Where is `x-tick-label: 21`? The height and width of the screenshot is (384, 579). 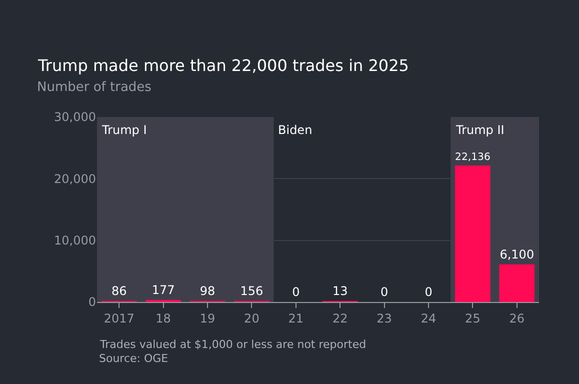
x-tick-label: 21 is located at coordinates (296, 318).